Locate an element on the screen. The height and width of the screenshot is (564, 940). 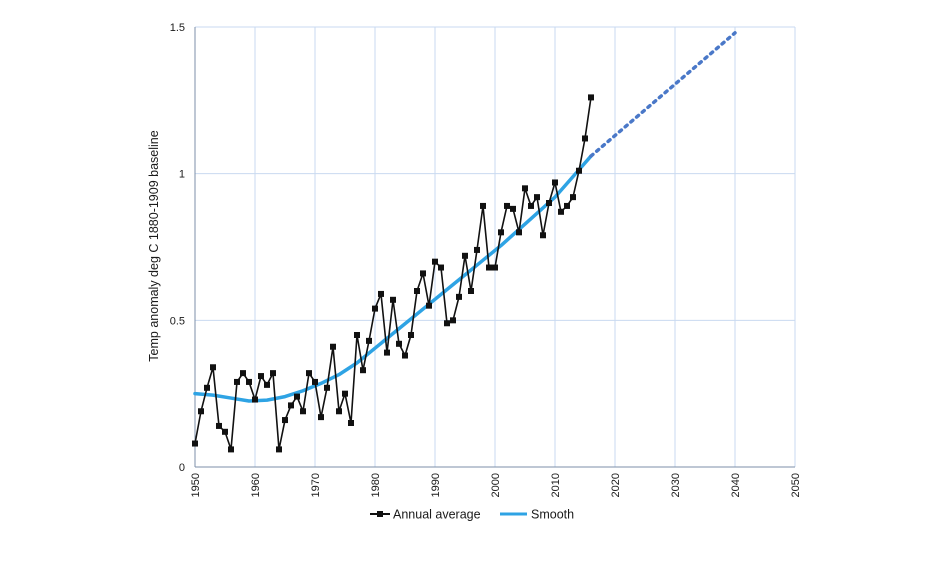
legend-label-annual-average: Annual average is located at coordinates (437, 515).